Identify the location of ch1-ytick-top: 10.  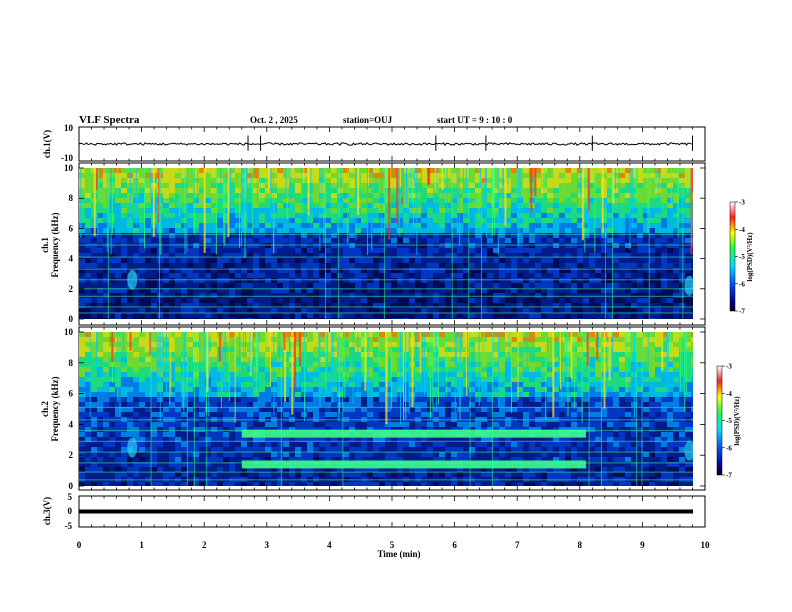
(69, 128).